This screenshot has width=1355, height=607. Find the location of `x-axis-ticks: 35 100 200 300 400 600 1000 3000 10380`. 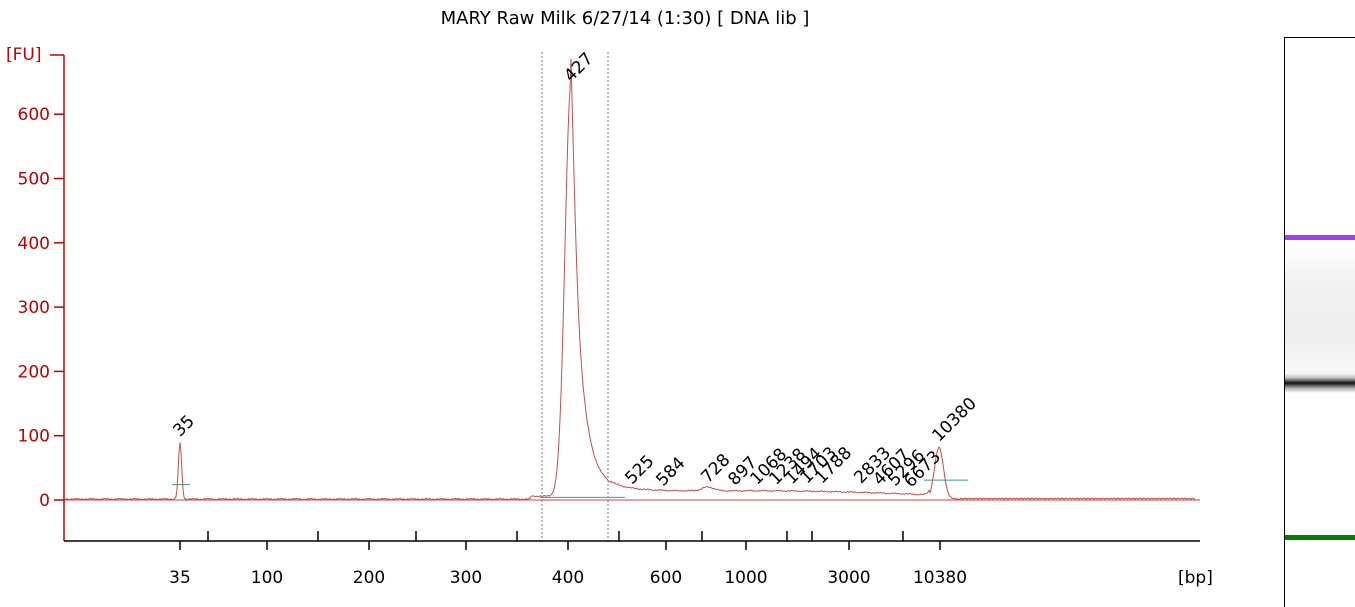

x-axis-ticks: 35 100 200 300 400 600 1000 3000 10380 is located at coordinates (568, 559).